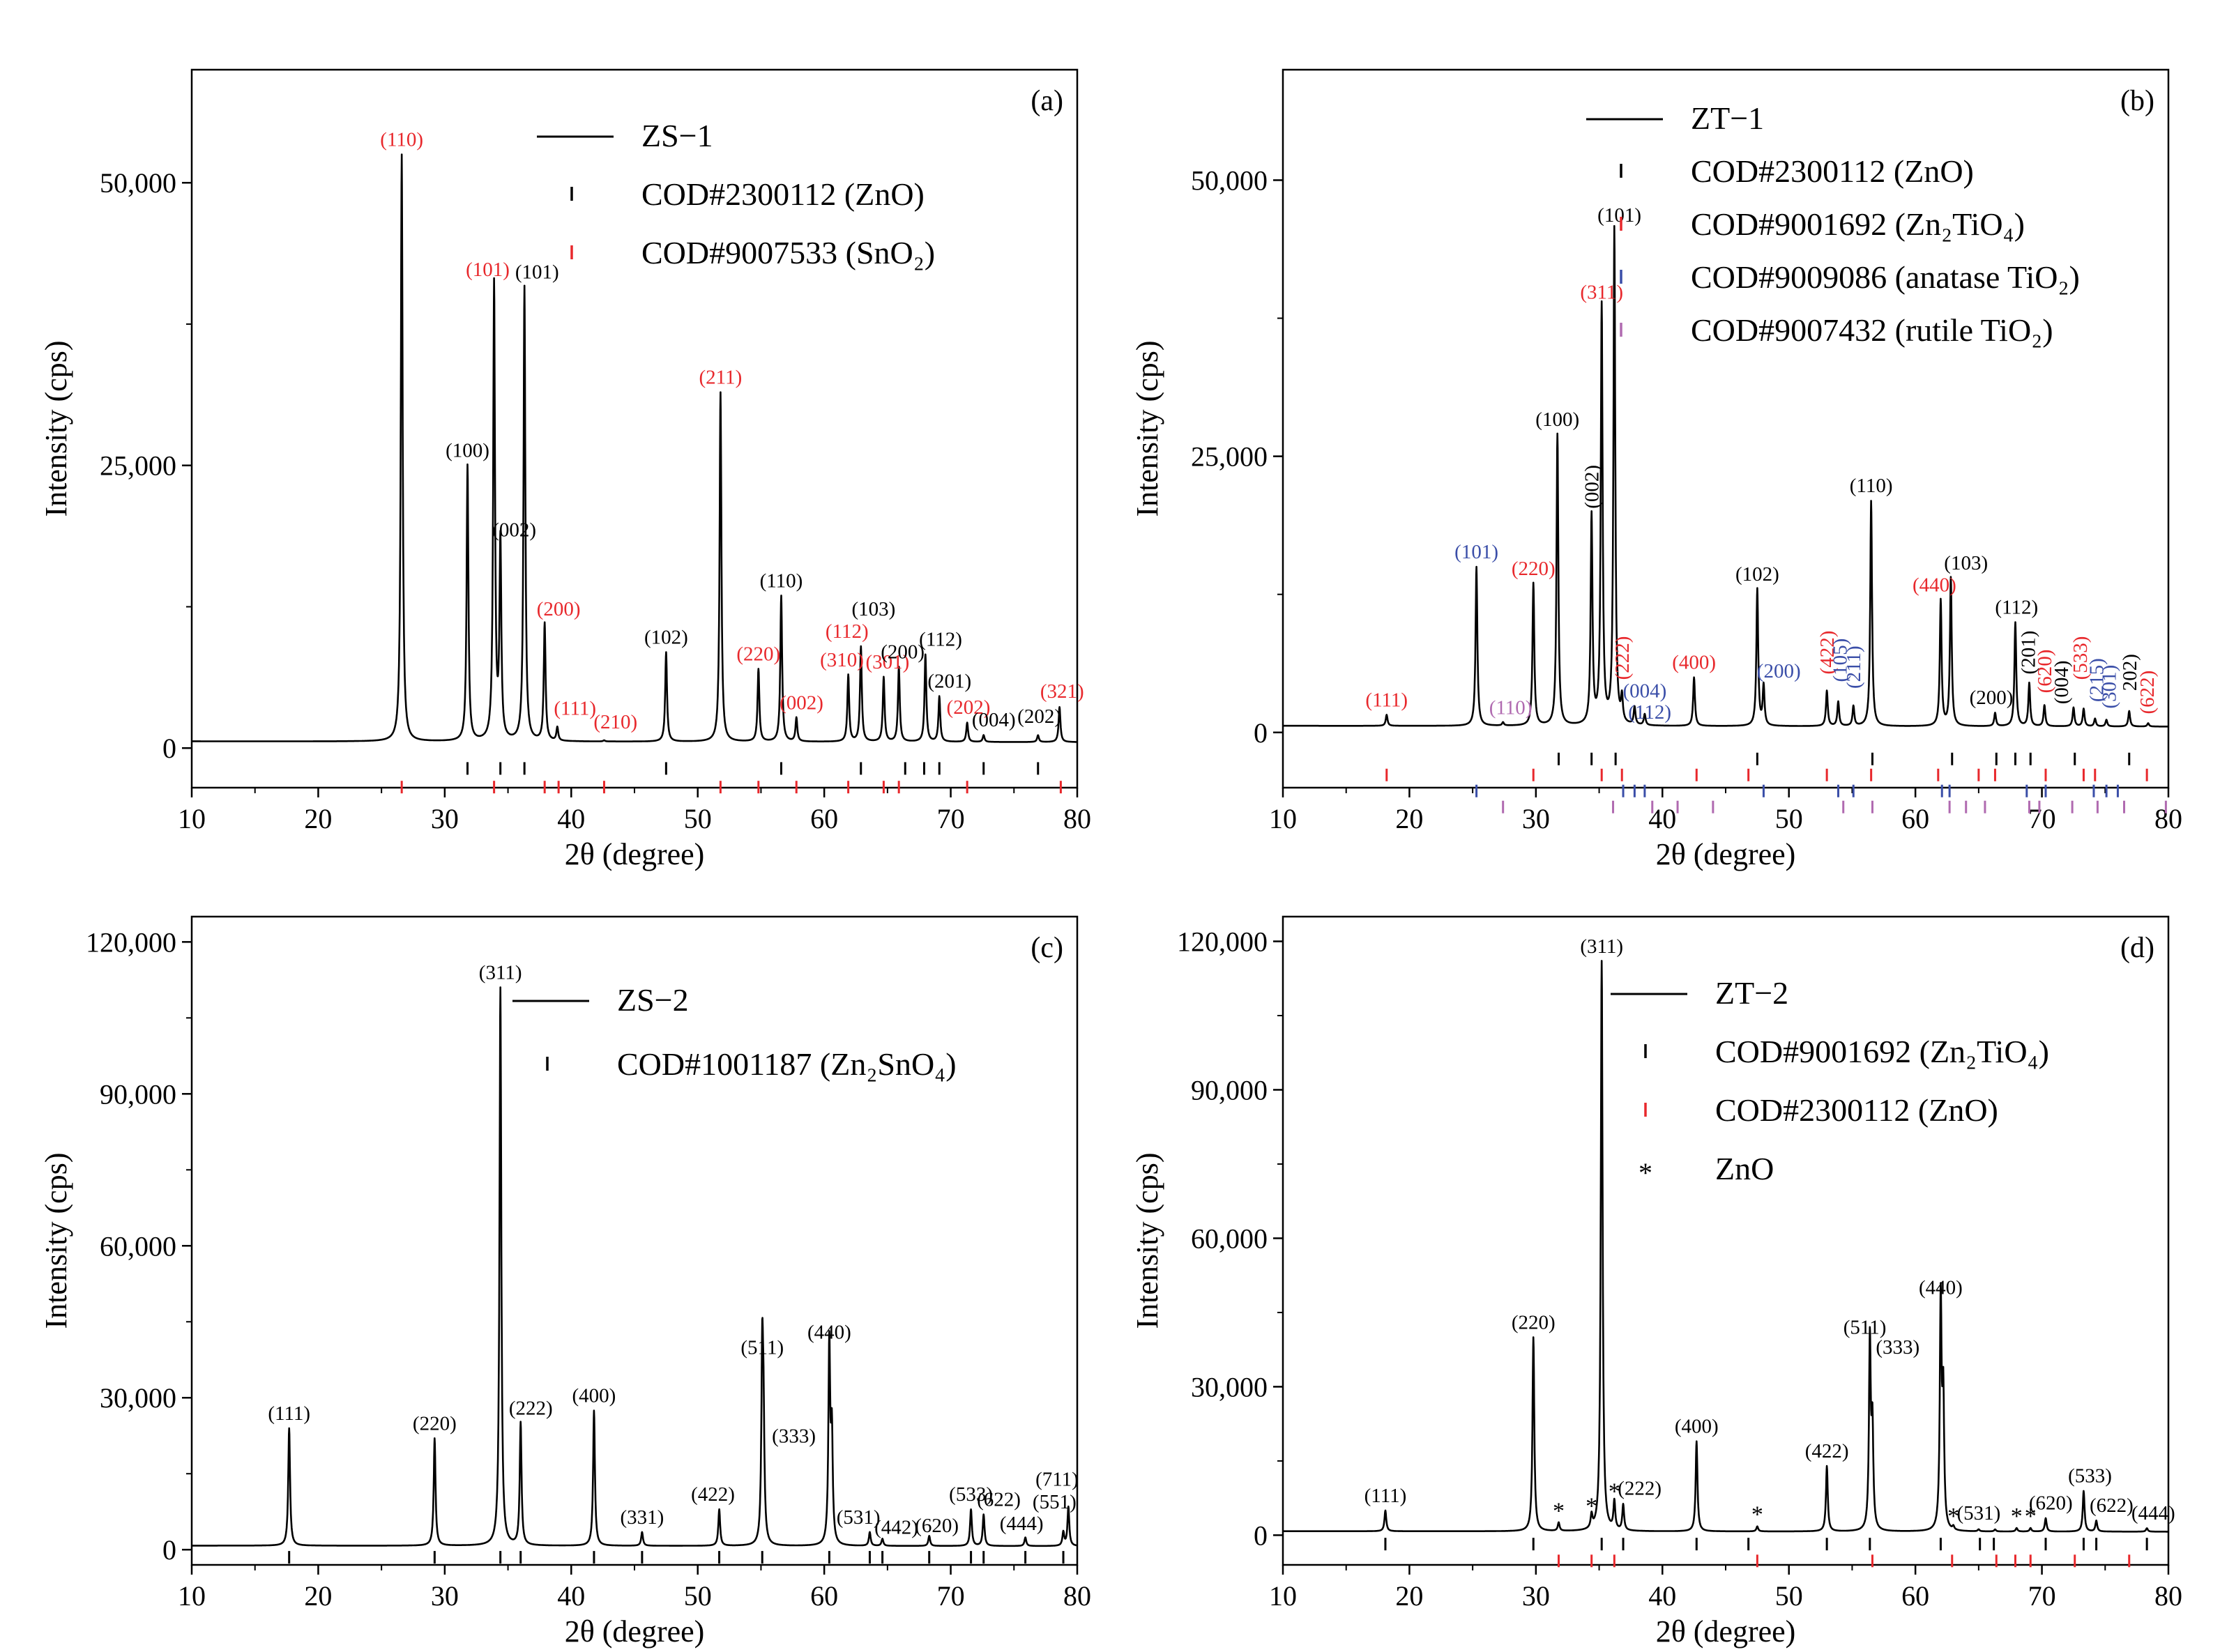 This screenshot has width=2220, height=1652. I want to click on peak-label: (711), so click(1057, 1479).